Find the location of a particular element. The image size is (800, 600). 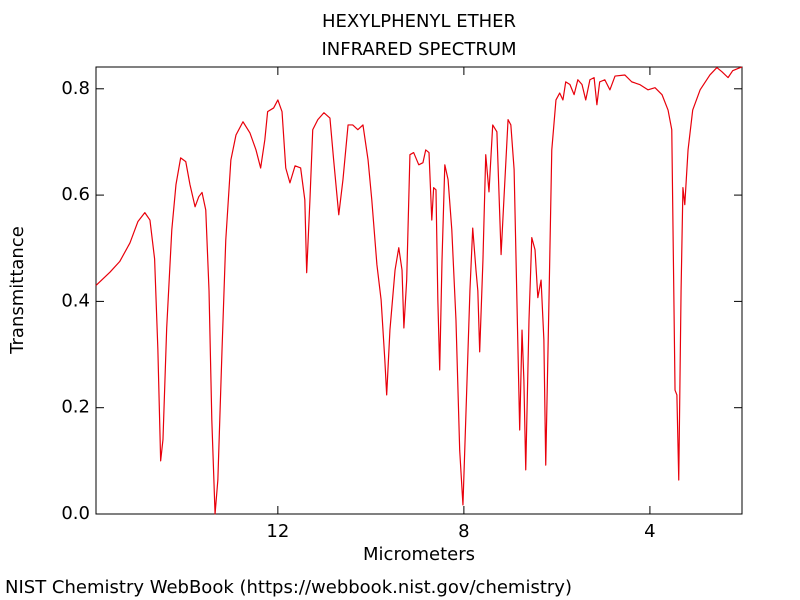

y-tick-label: 0.8 is located at coordinates (75, 88).